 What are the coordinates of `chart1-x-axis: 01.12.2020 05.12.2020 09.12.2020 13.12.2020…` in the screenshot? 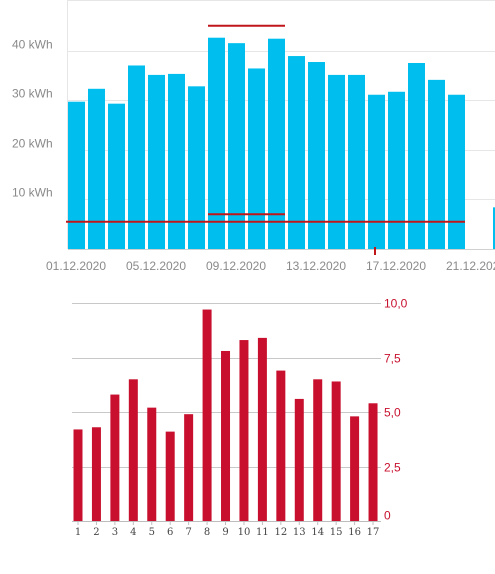 It's located at (270, 266).